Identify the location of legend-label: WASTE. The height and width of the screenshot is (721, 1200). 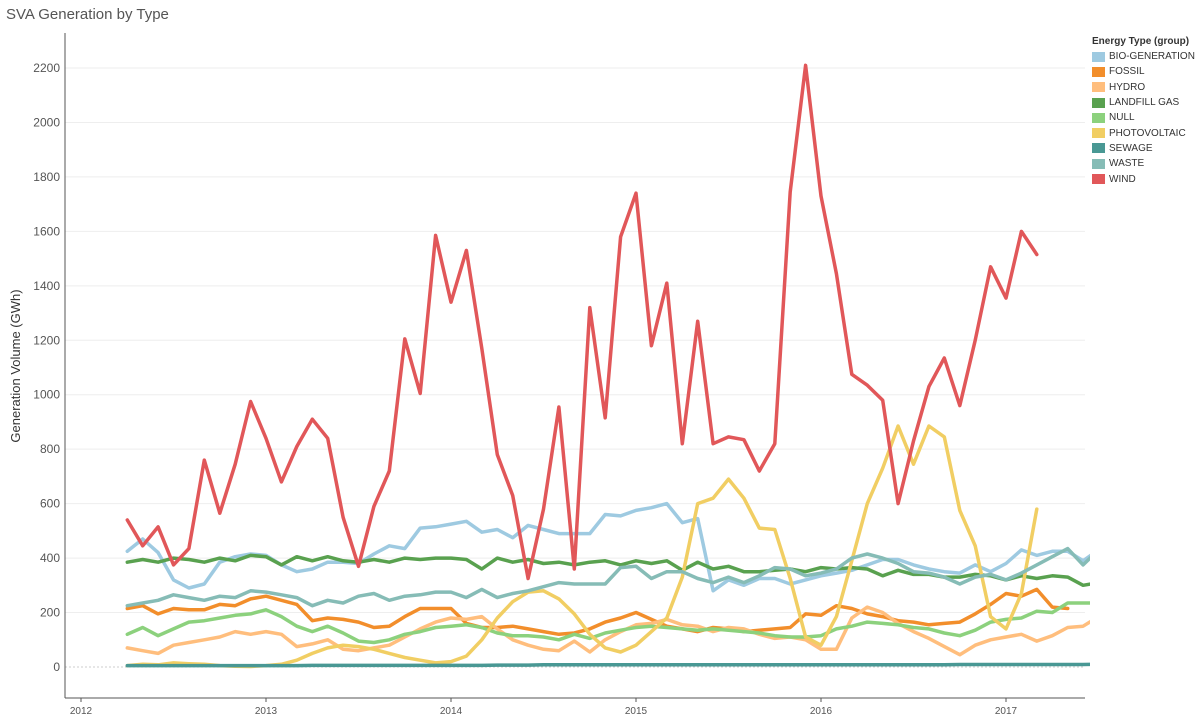
(1127, 164).